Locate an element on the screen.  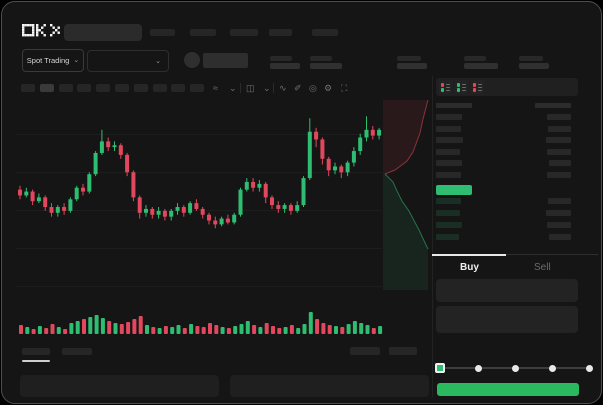
bottom-panel-right is located at coordinates (329, 386).